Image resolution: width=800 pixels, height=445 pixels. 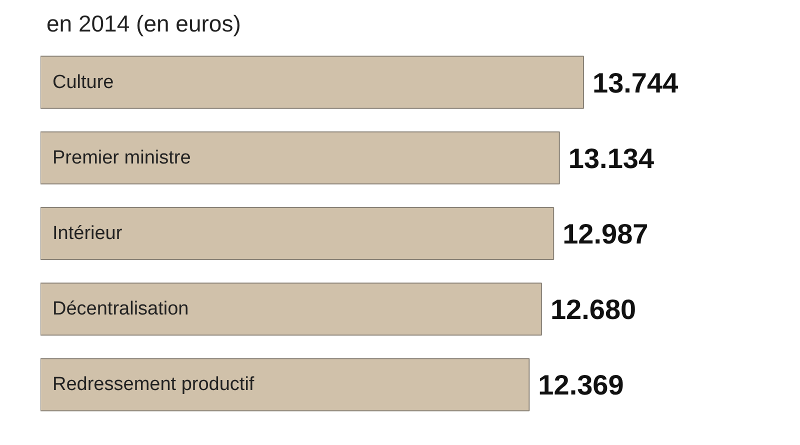 I want to click on y-tick-label: Décentralisation, so click(x=120, y=309).